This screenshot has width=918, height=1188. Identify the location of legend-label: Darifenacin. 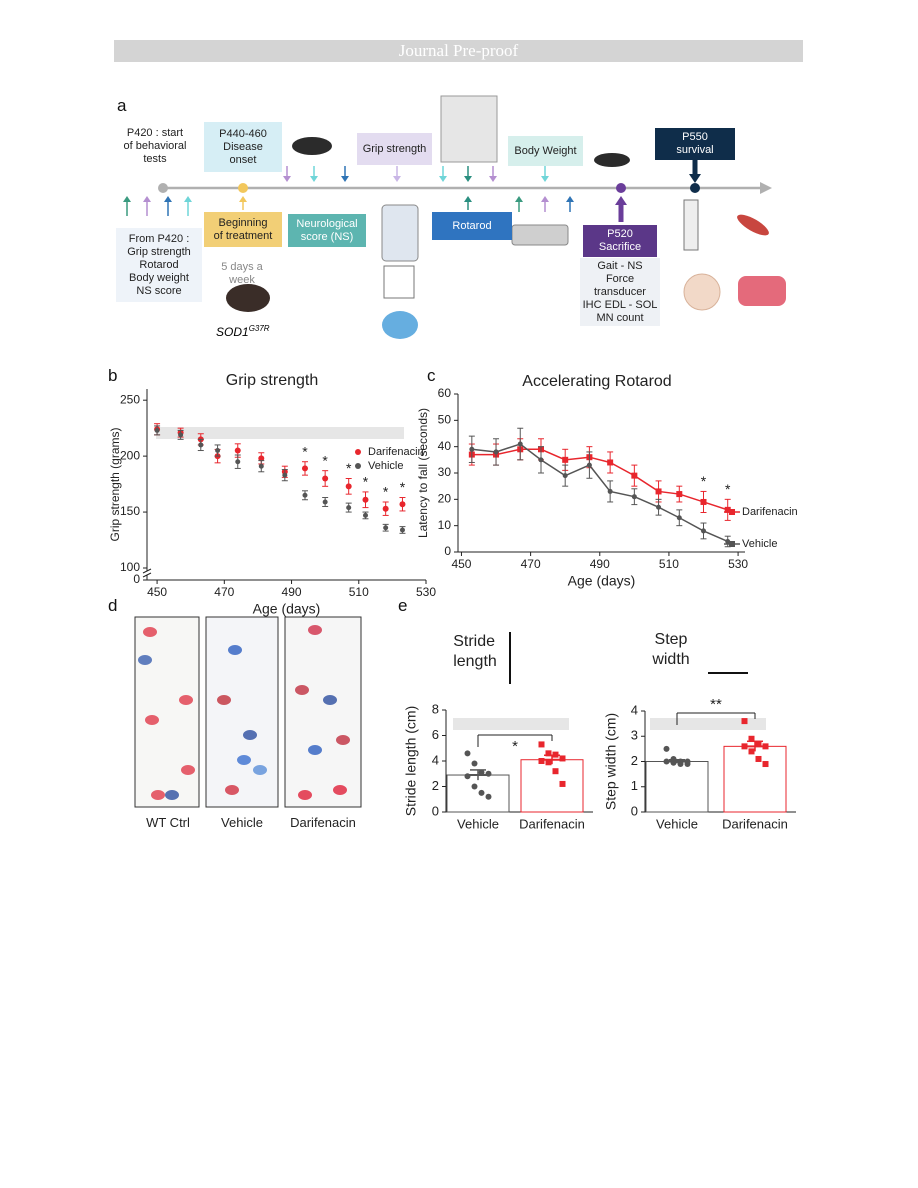
(396, 452).